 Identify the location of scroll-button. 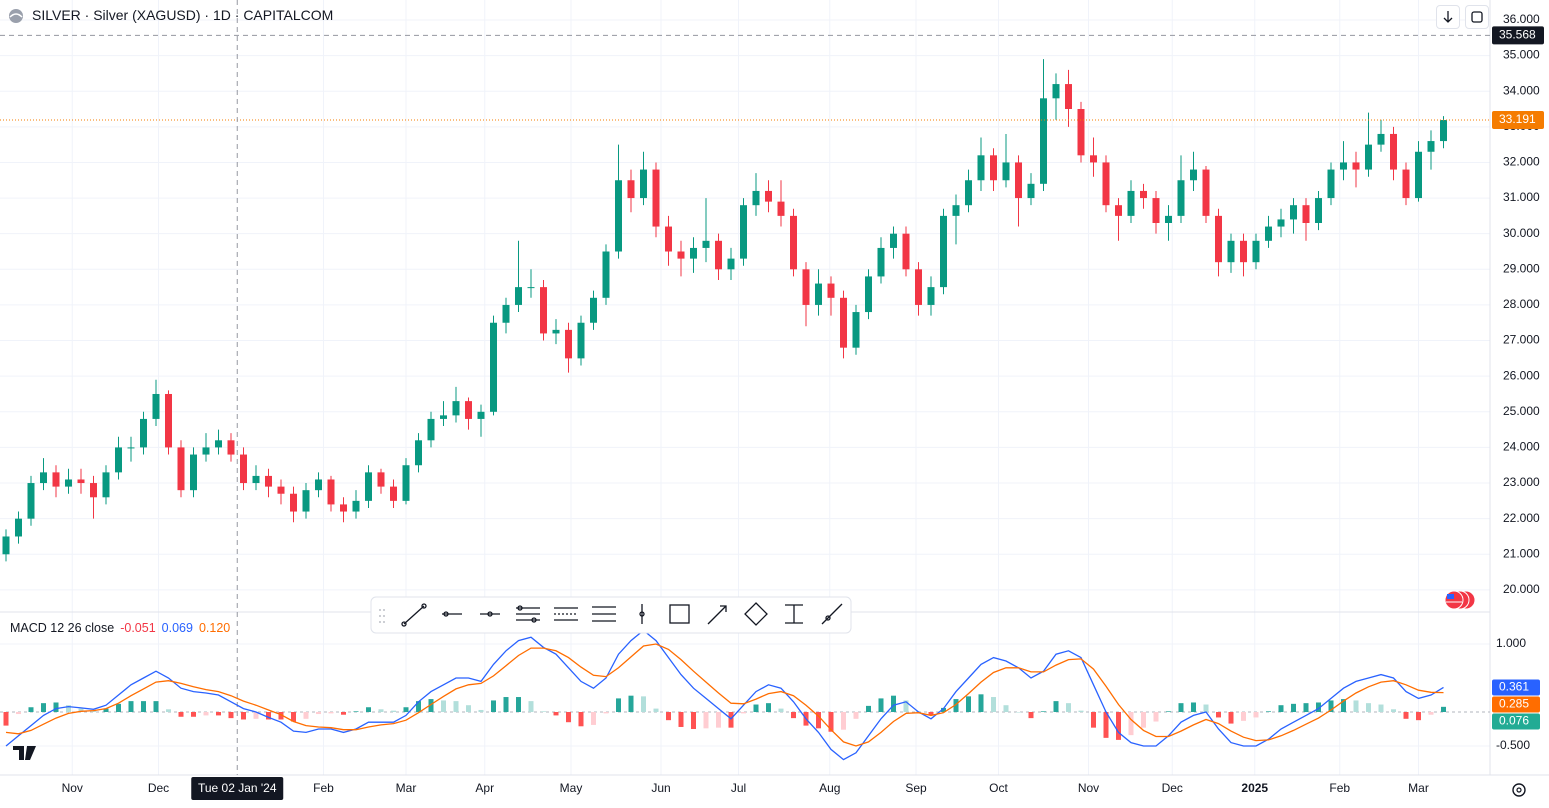
(1448, 17).